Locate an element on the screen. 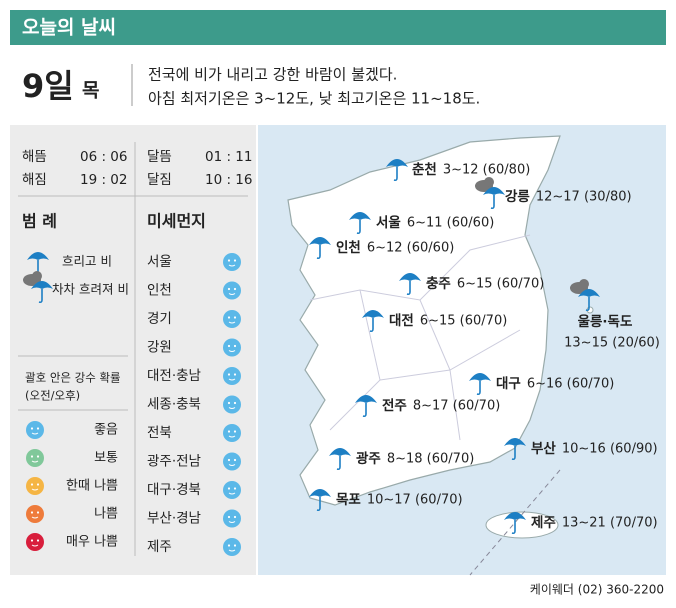  sun-moon-time: 10 : 16 is located at coordinates (229, 180).